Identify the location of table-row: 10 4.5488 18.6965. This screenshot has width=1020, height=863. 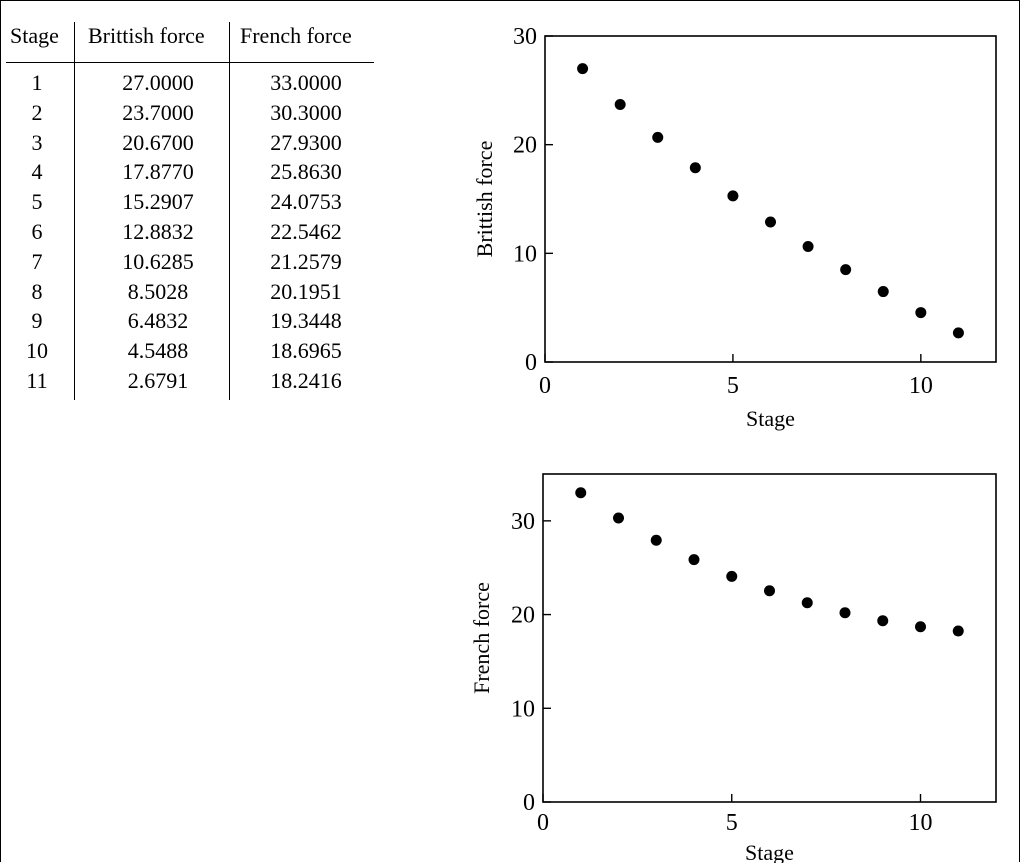
(190, 351).